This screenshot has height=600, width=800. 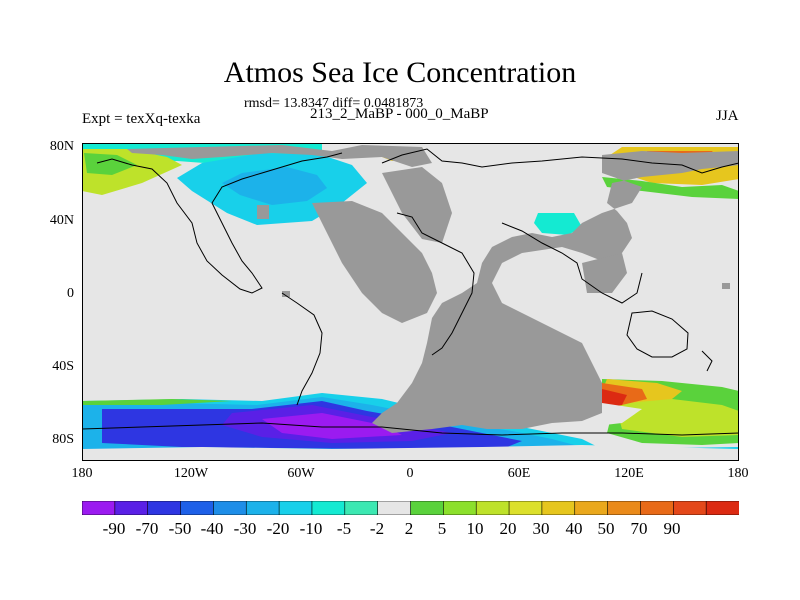 I want to click on colorbar-label: -20, so click(x=278, y=528).